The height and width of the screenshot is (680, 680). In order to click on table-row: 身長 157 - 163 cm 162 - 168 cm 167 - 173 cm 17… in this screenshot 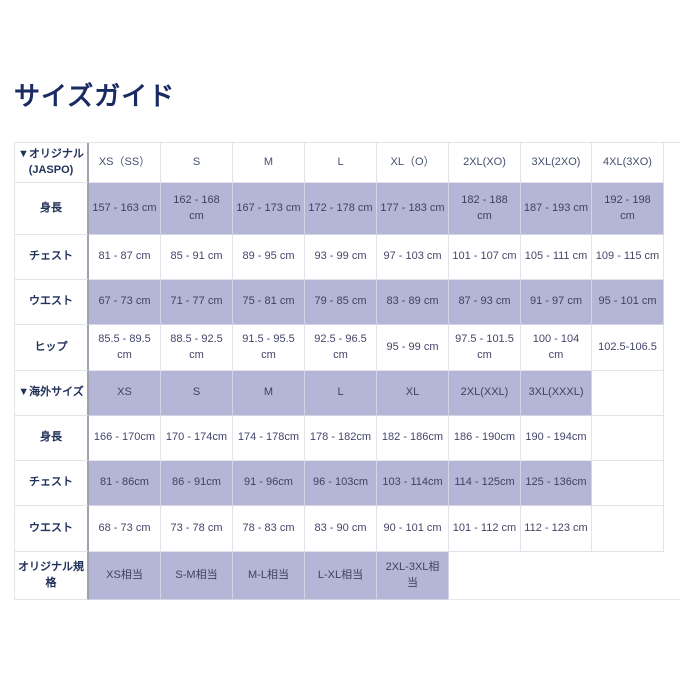, I will do `click(347, 209)`.